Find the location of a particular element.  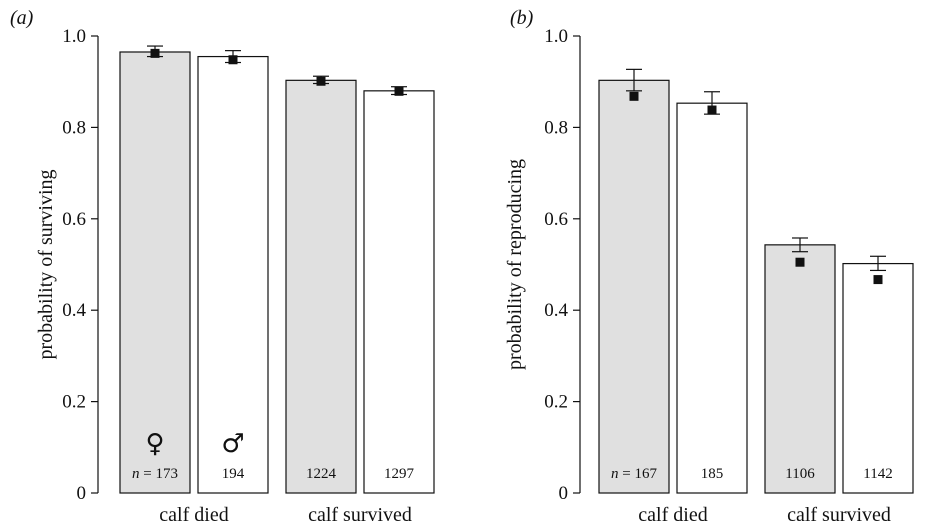

sample-size-label: n = 167 is located at coordinates (634, 474).